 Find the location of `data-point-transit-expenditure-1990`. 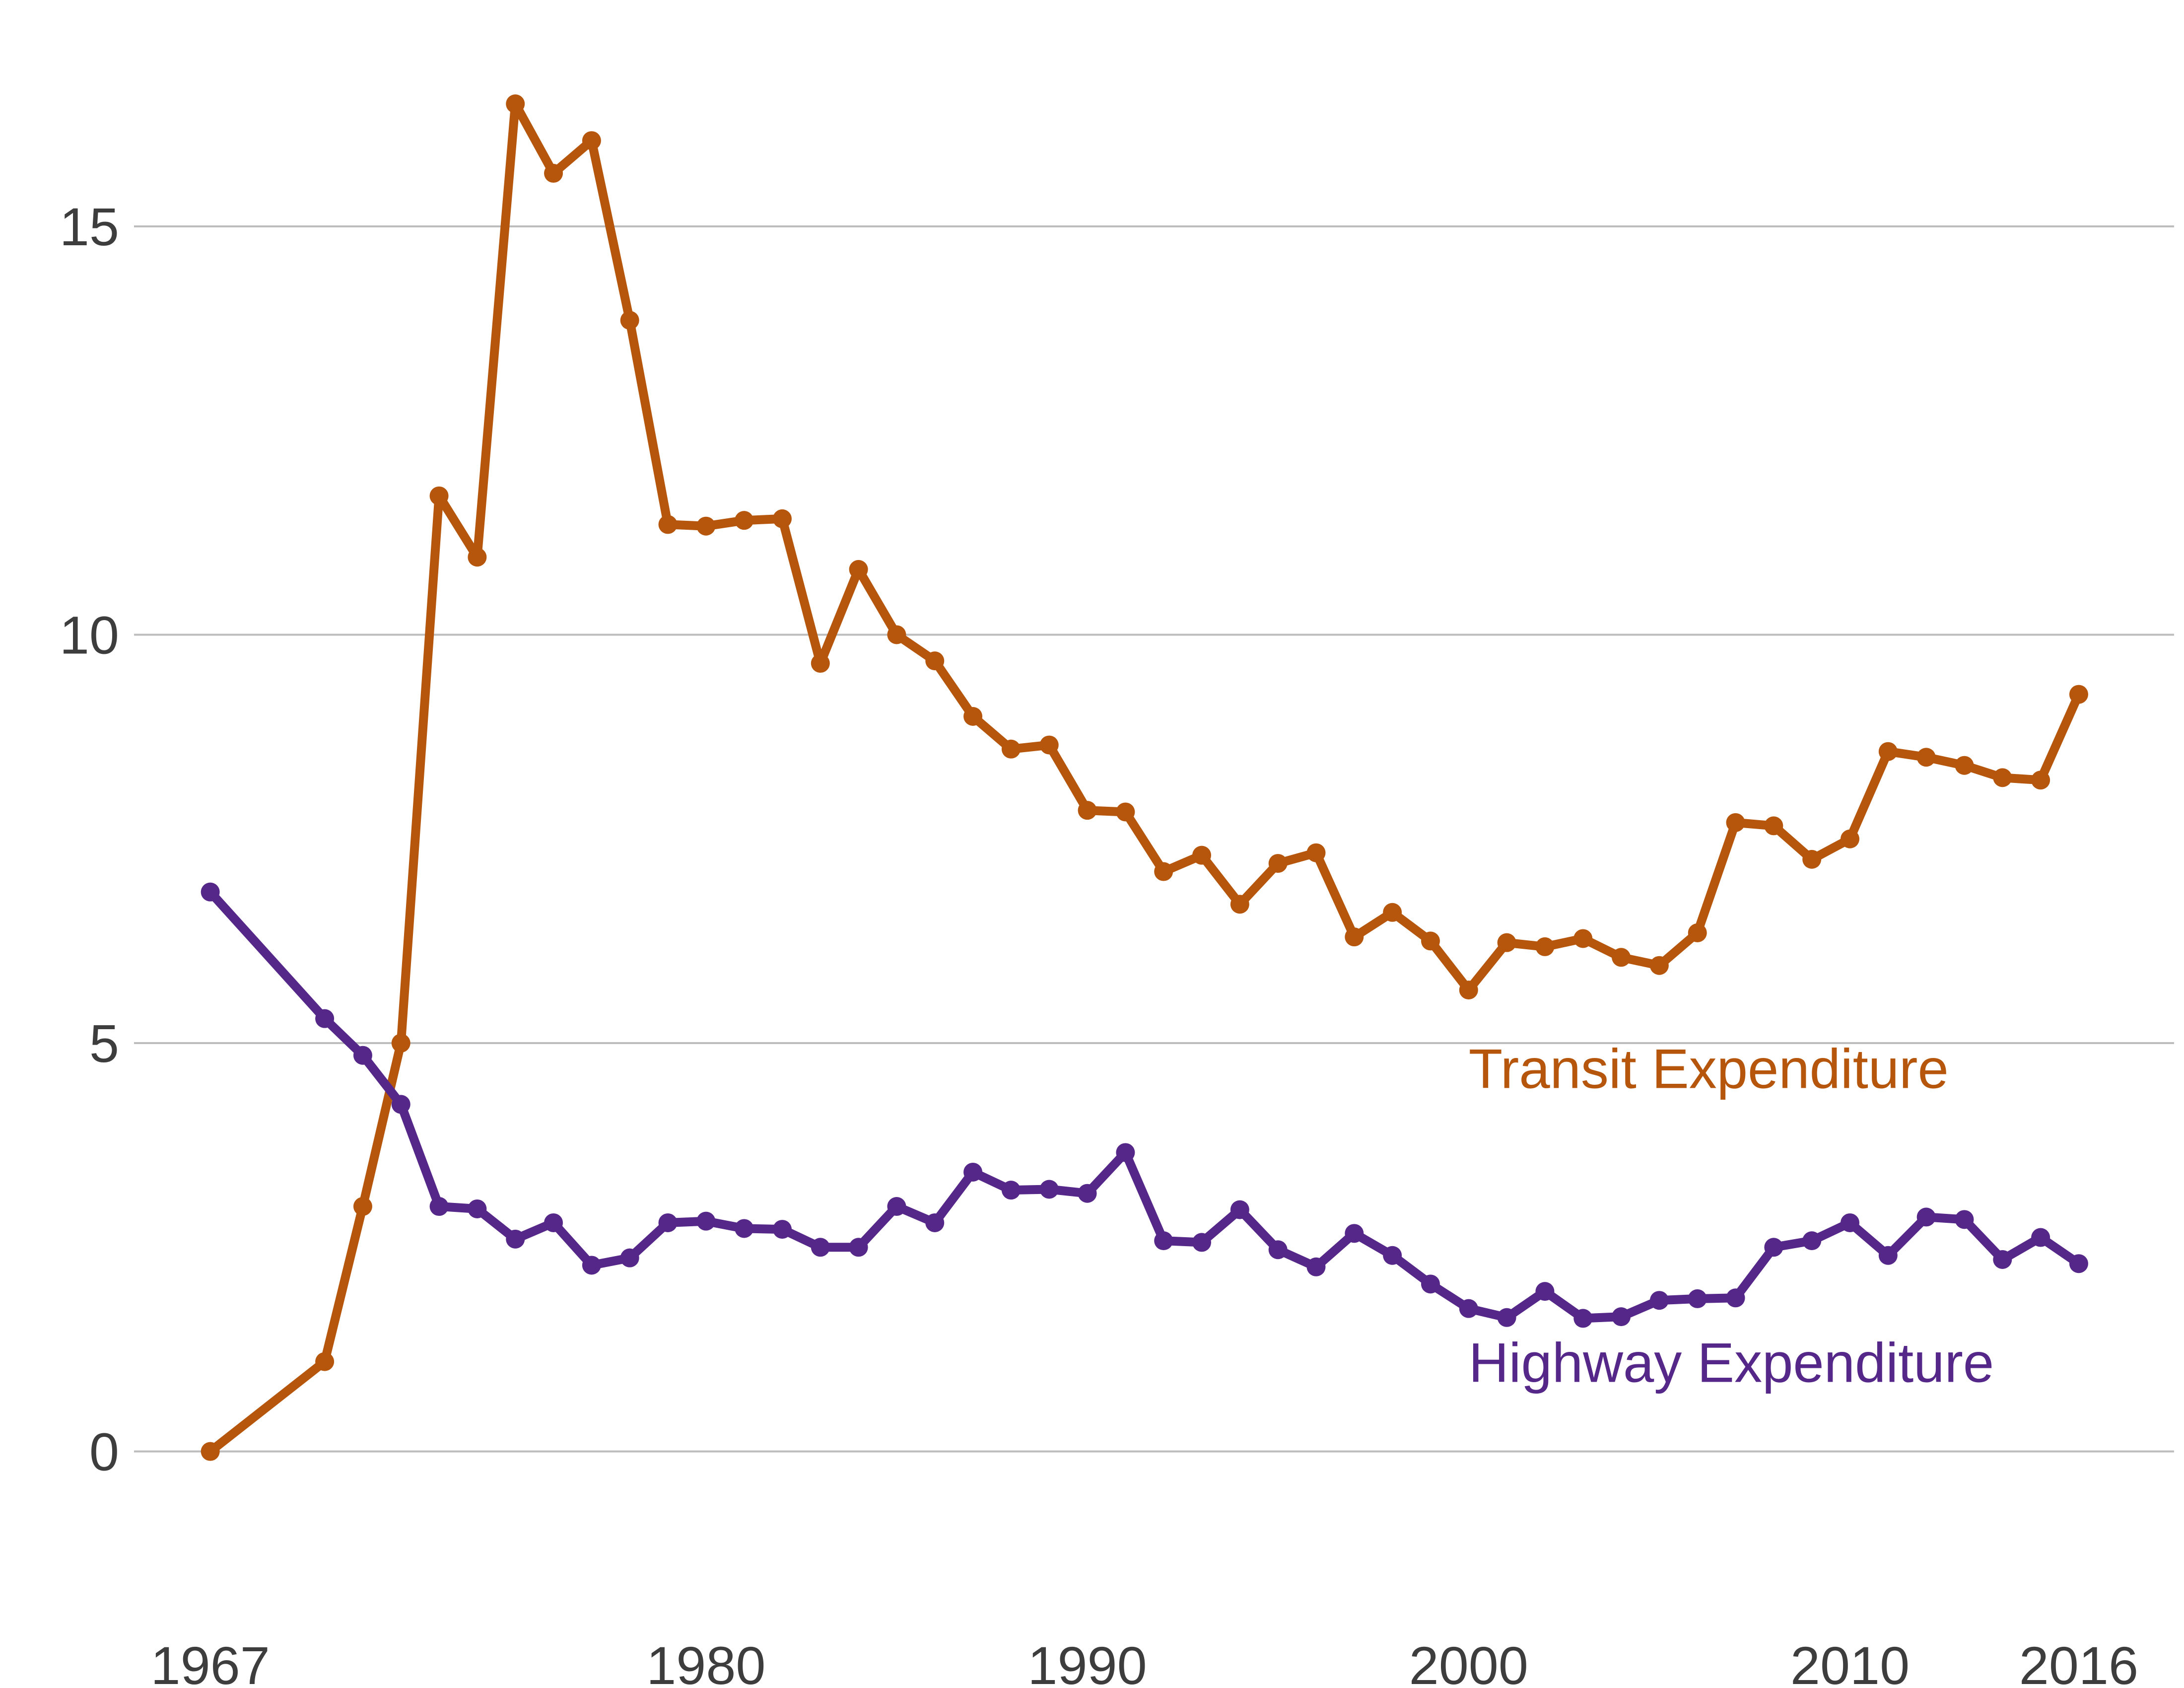

data-point-transit-expenditure-1990 is located at coordinates (1087, 810).